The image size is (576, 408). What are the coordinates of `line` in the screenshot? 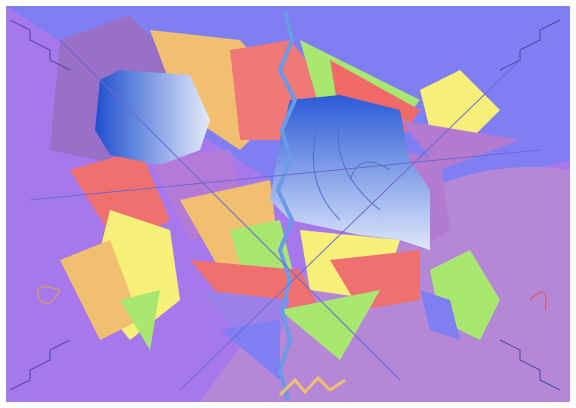 It's located at (285, 175).